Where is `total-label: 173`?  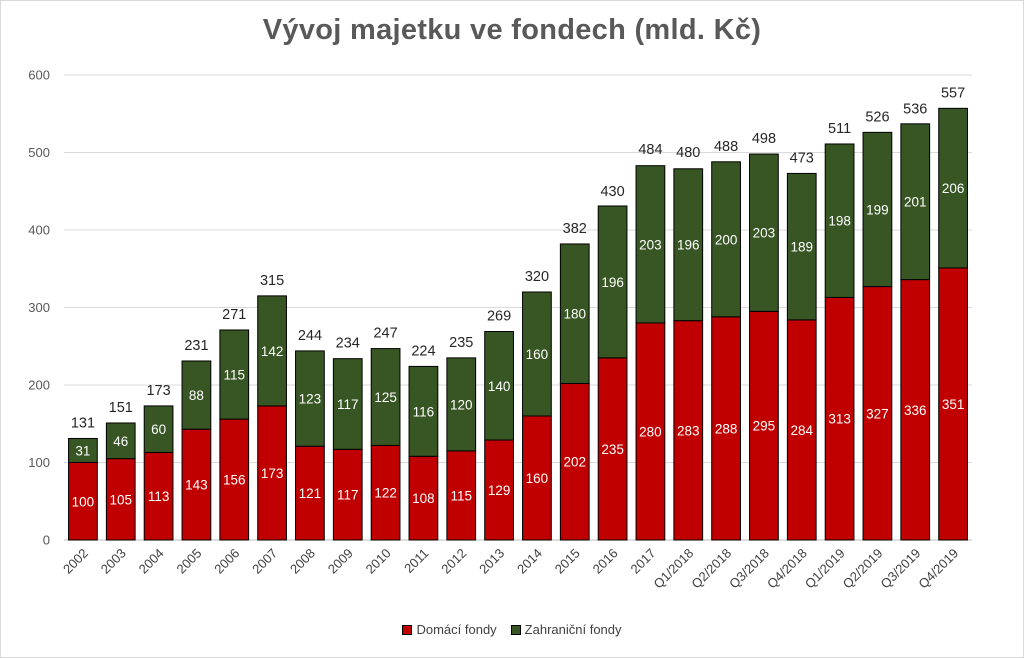
total-label: 173 is located at coordinates (158, 391).